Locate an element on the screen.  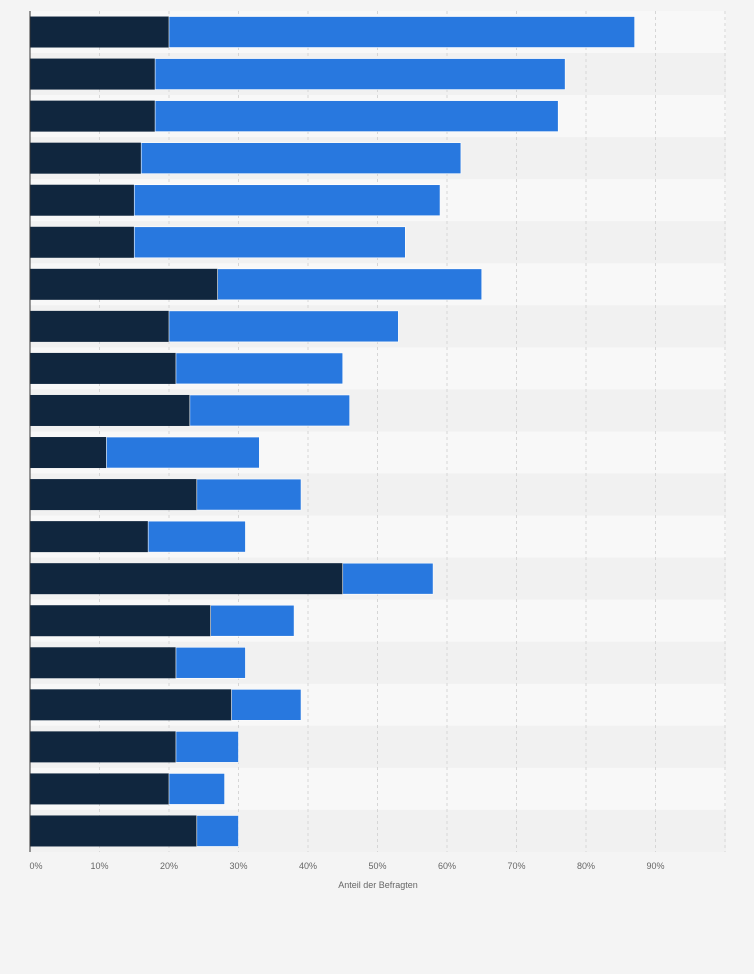
x-tick-label: 10% is located at coordinates (99, 866).